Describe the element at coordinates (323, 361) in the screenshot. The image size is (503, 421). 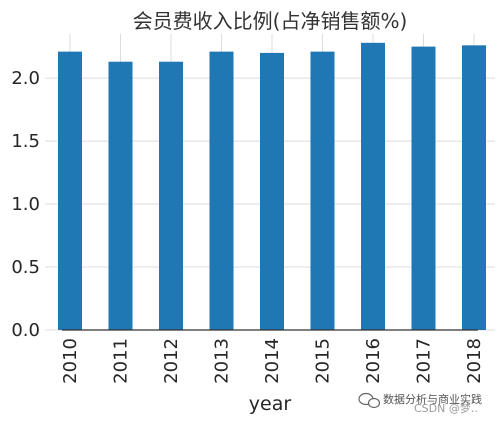
I see `x-tick-label: 2015` at that location.